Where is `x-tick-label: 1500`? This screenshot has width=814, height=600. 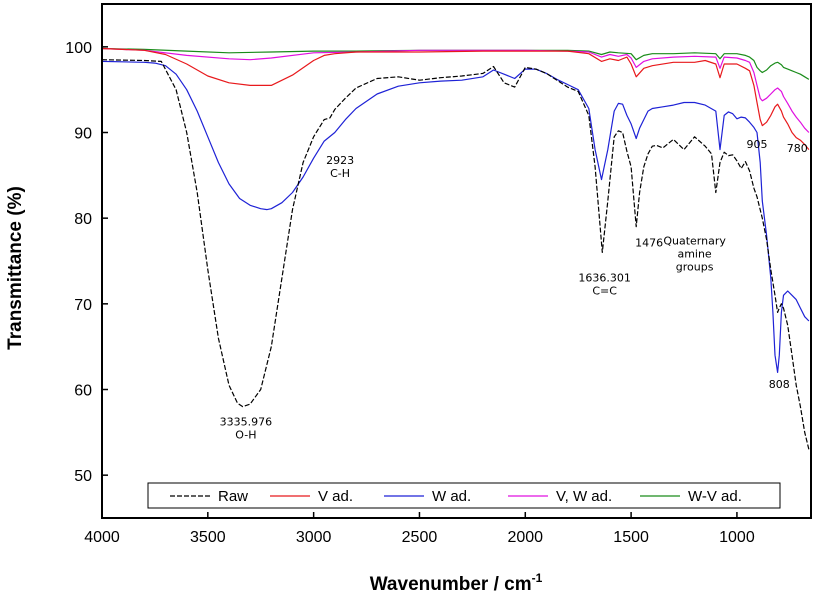 x-tick-label: 1500 is located at coordinates (631, 537).